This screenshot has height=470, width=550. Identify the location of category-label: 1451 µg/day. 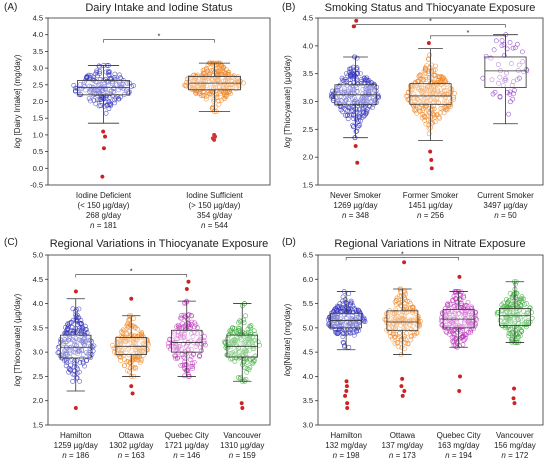
(430, 205).